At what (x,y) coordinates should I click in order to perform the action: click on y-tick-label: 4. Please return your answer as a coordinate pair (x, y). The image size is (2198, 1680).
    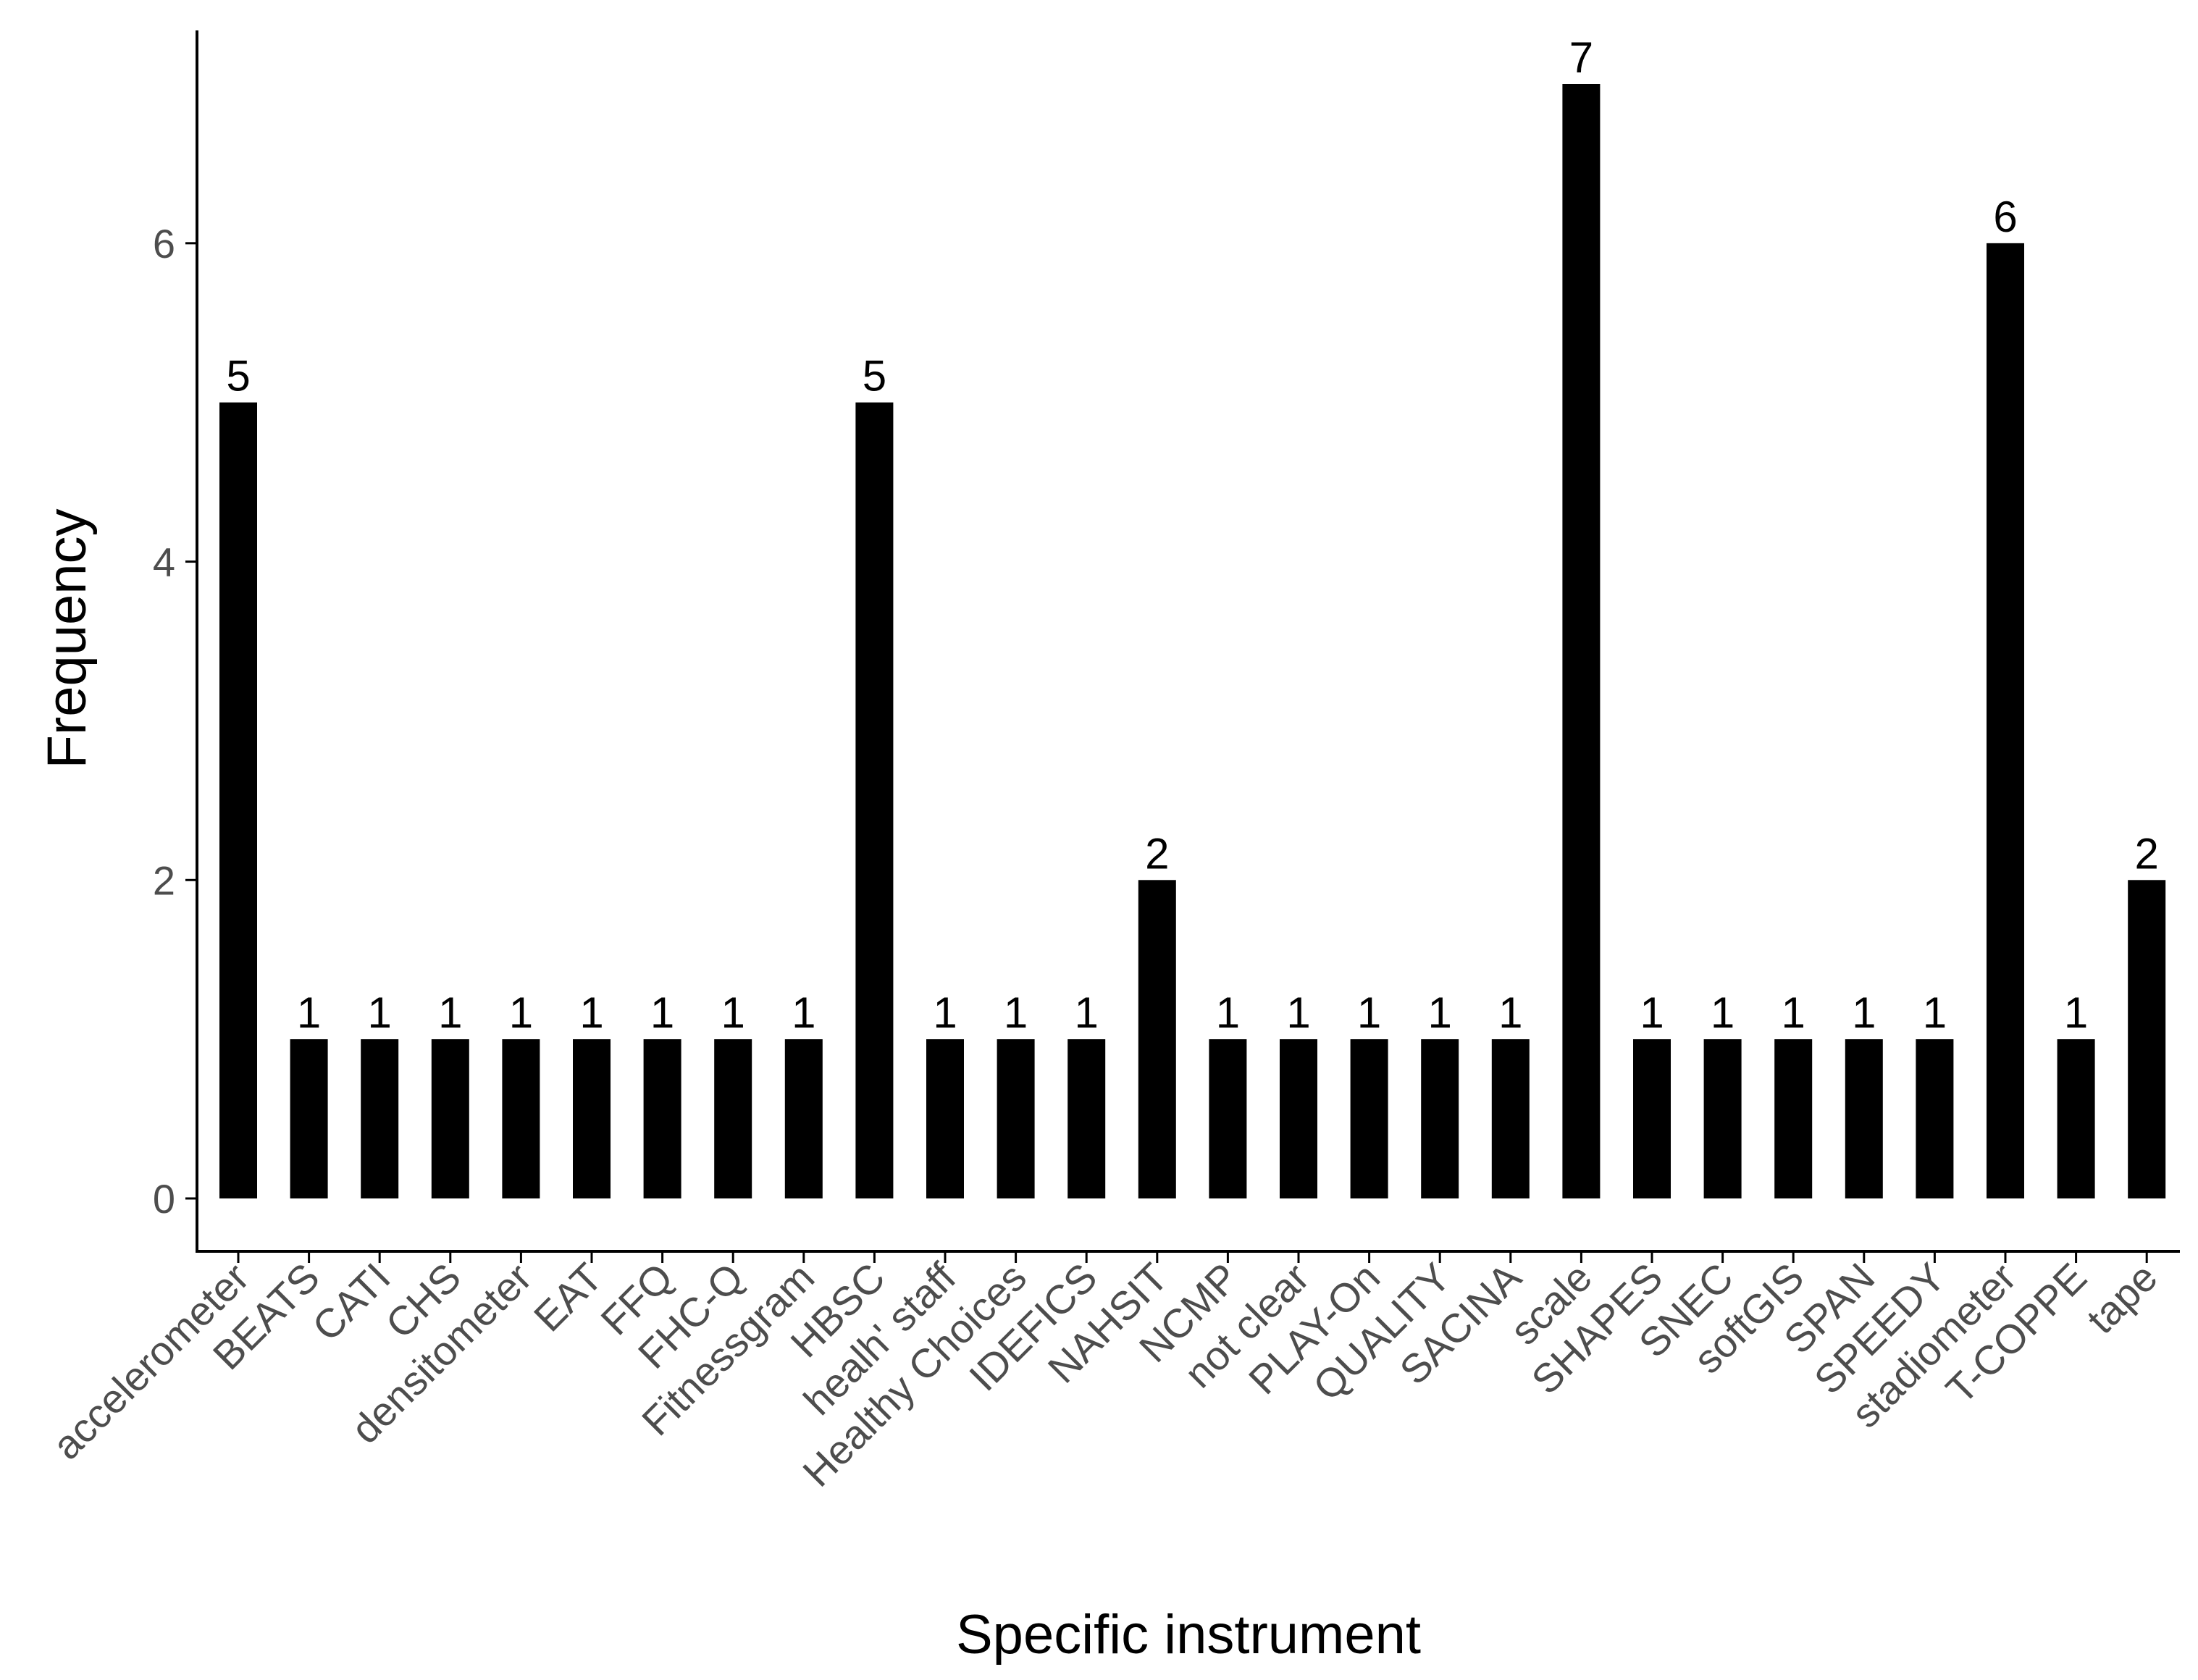
    Looking at the image, I should click on (164, 562).